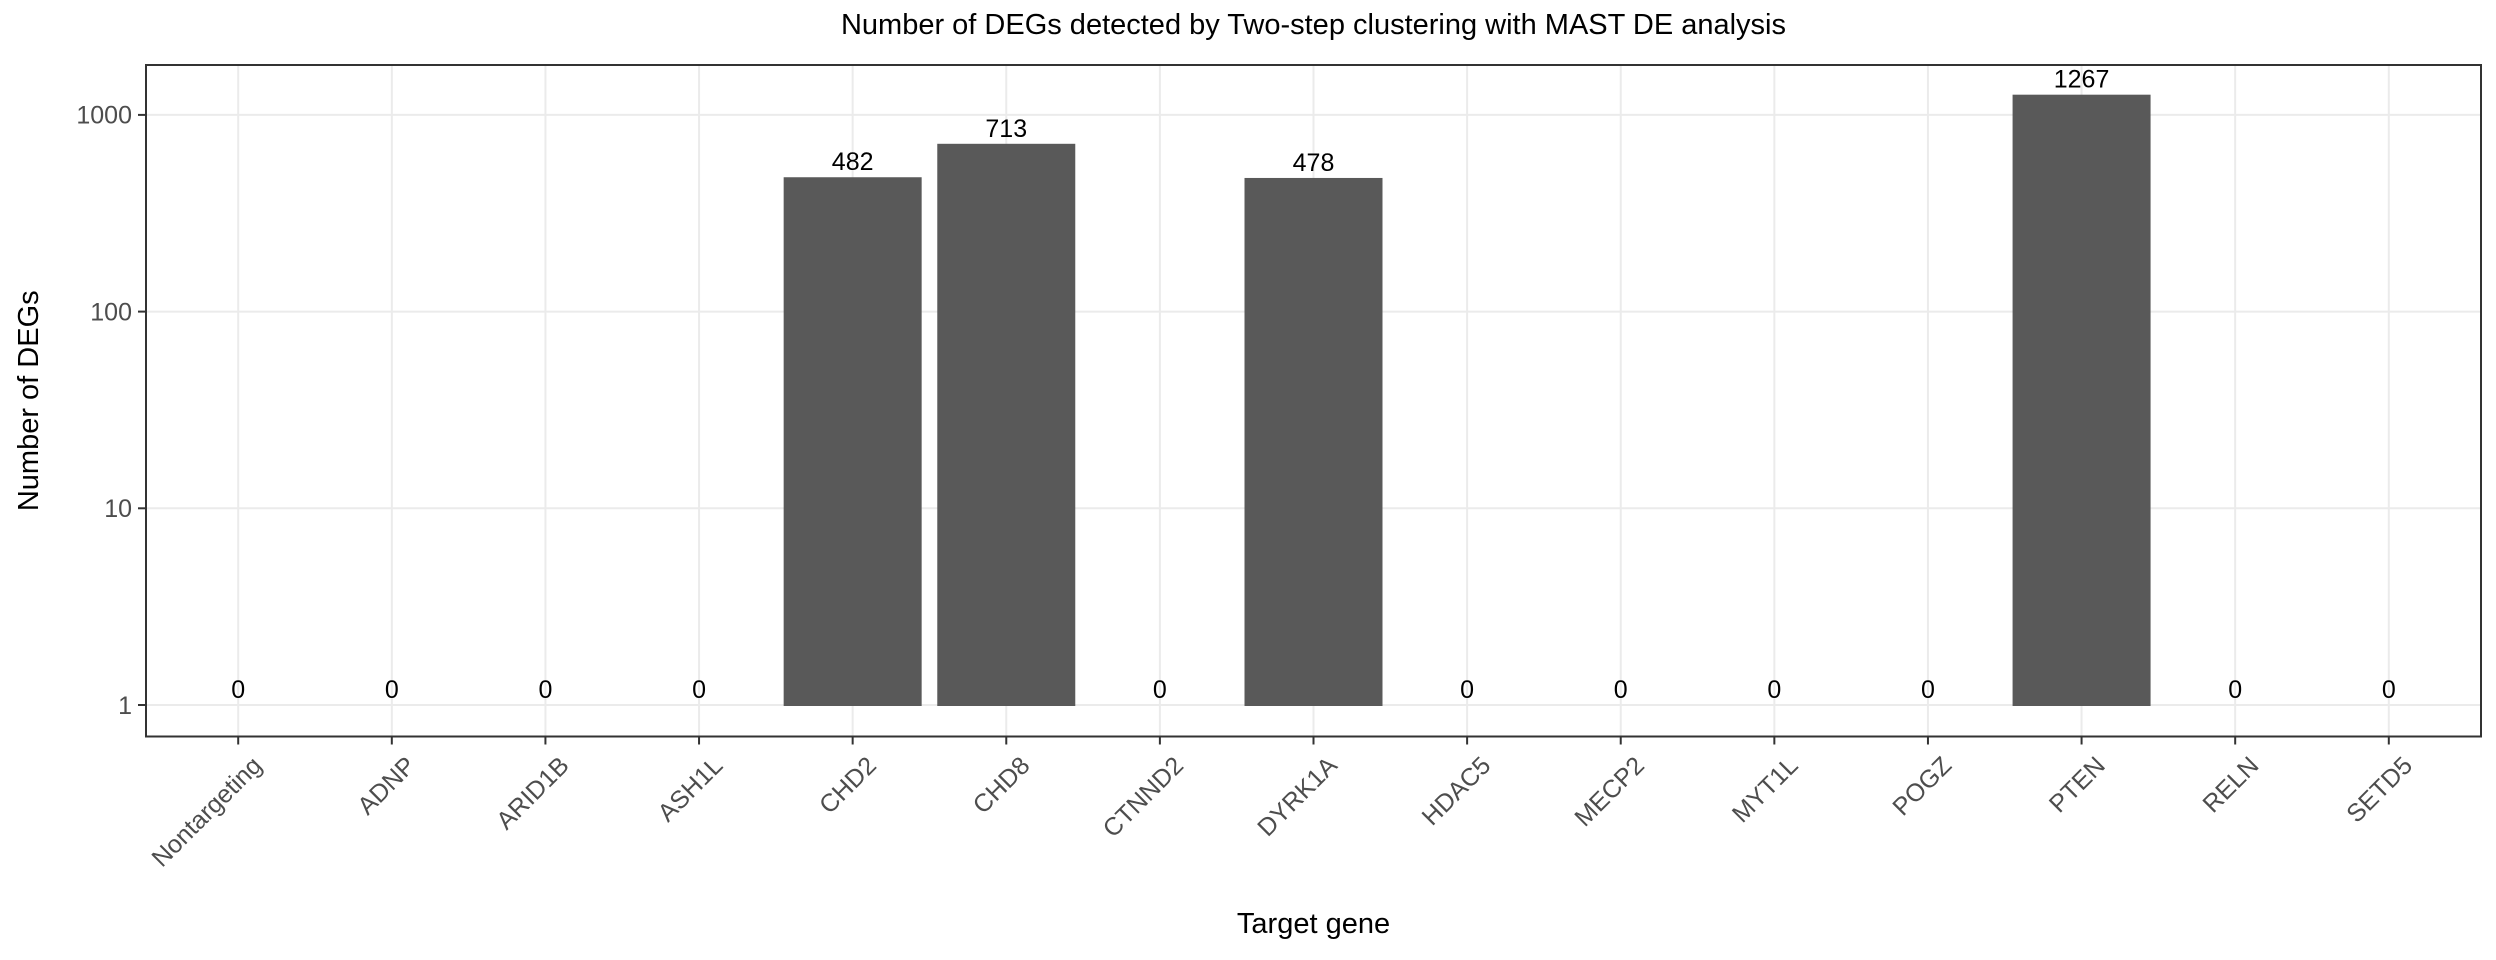  Describe the element at coordinates (853, 162) in the screenshot. I see `bar-value-label: 482` at that location.